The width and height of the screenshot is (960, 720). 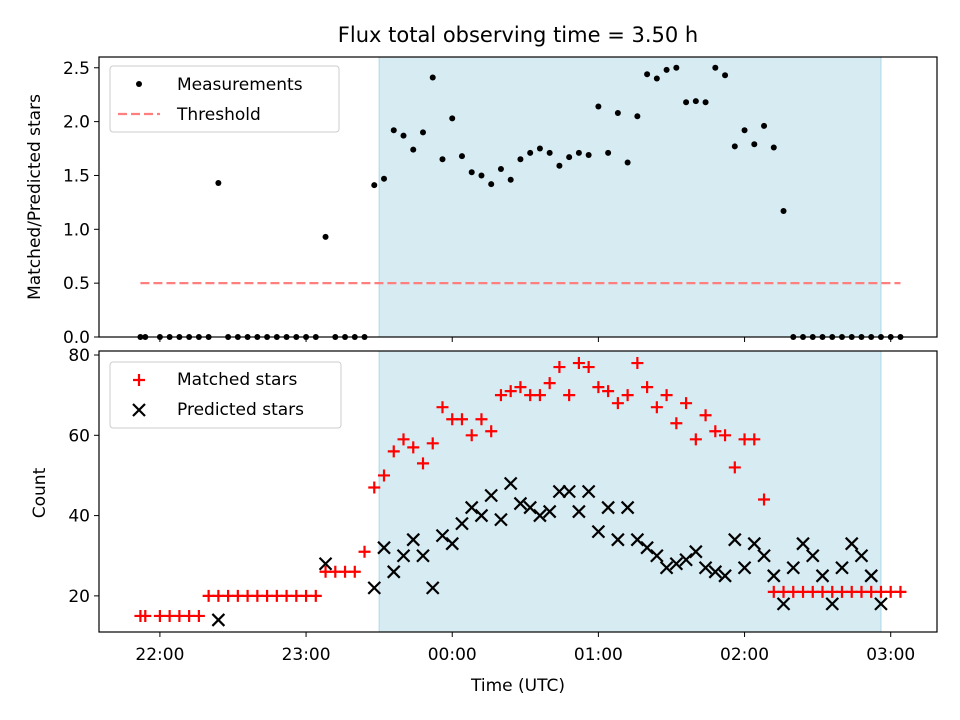 What do you see at coordinates (744, 655) in the screenshot?
I see `bottom-x-tick-label: 02:00` at bounding box center [744, 655].